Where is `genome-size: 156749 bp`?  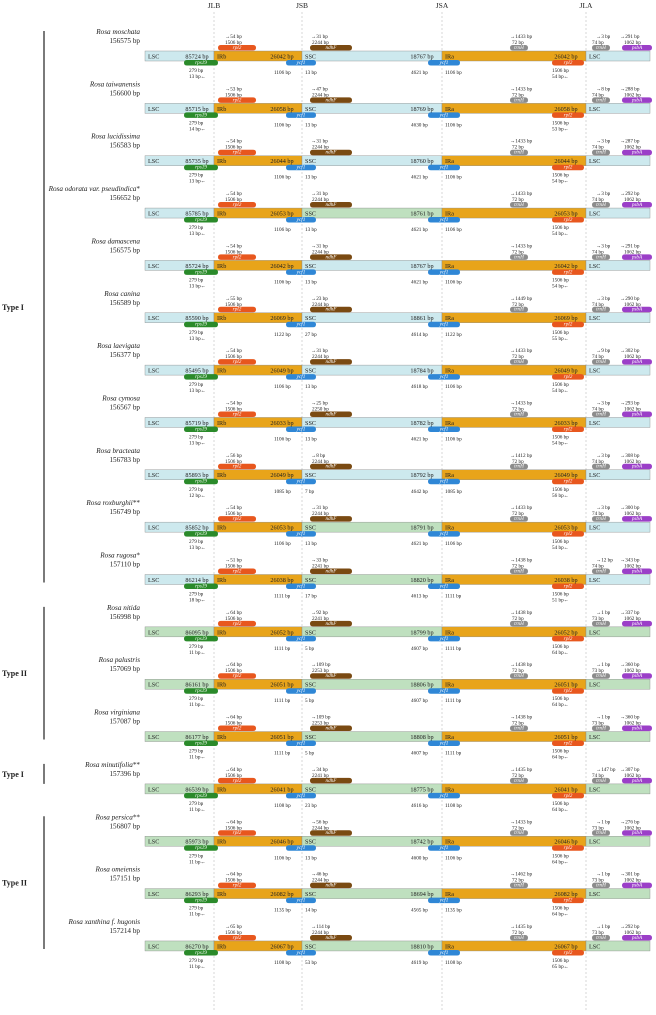
genome-size: 156749 bp is located at coordinates (124, 512).